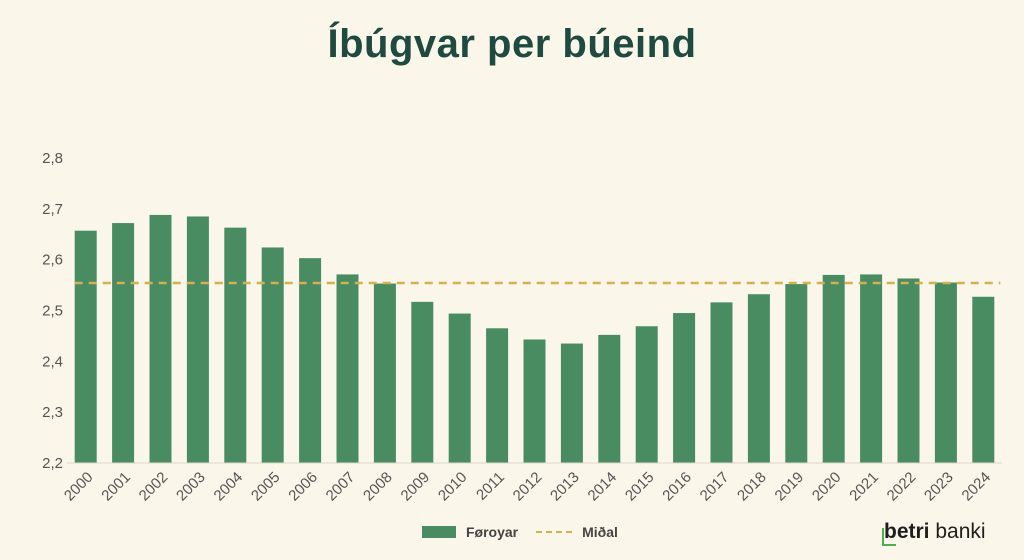 This screenshot has height=560, width=1024. Describe the element at coordinates (864, 487) in the screenshot. I see `x-tick-label: 2021` at that location.